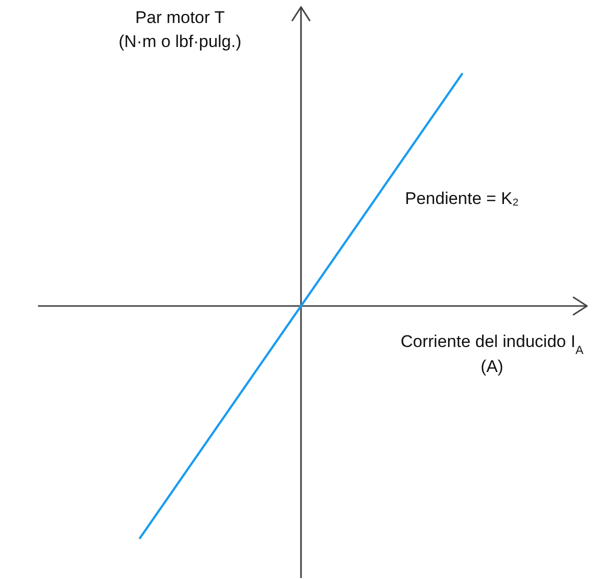 The image size is (602, 579). I want to click on annotation: Pendiente = K₂, so click(462, 198).